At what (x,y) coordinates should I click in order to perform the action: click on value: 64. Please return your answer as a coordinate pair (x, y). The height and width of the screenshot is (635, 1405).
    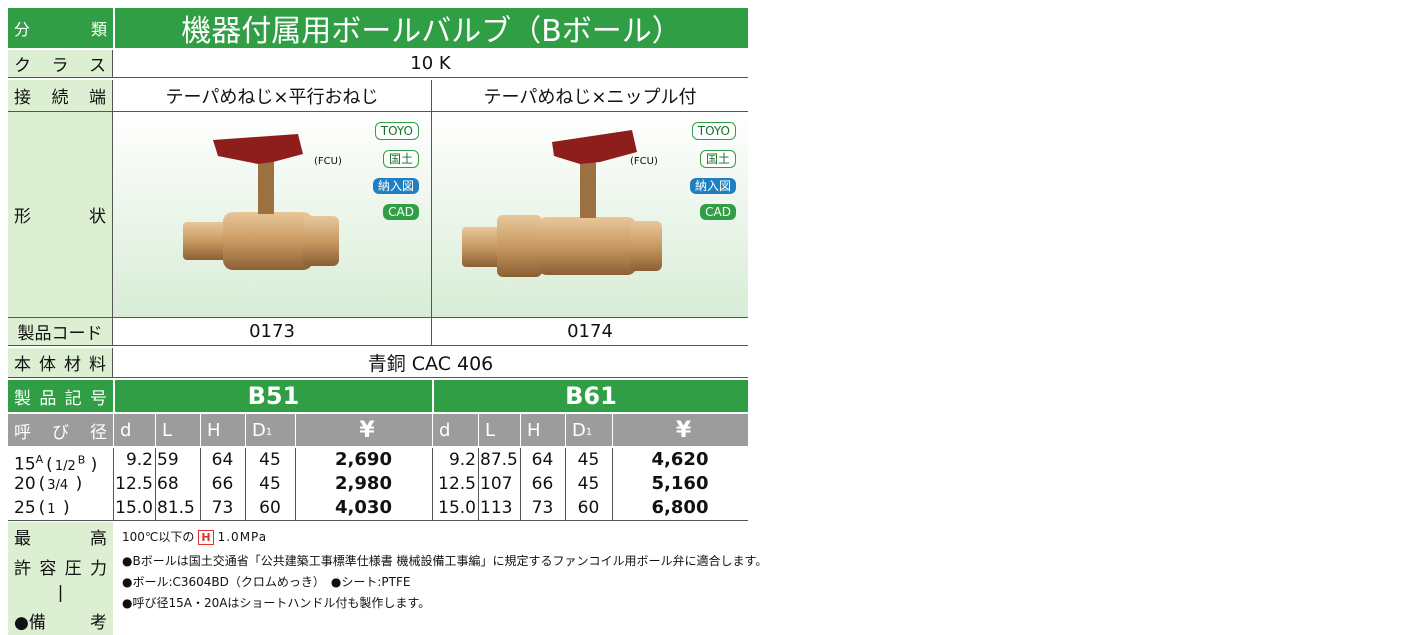
    Looking at the image, I should click on (542, 460).